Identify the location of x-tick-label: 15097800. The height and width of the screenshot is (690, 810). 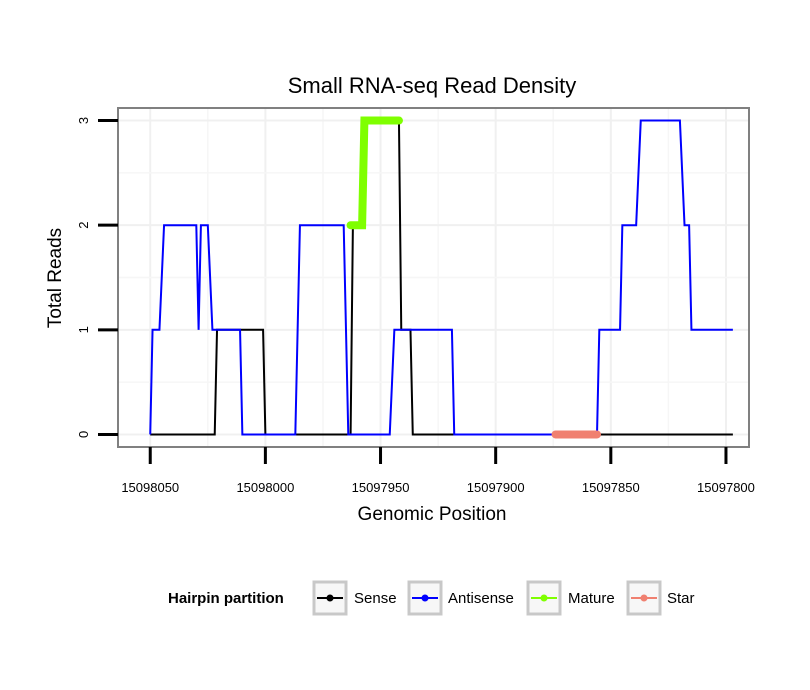
(726, 487).